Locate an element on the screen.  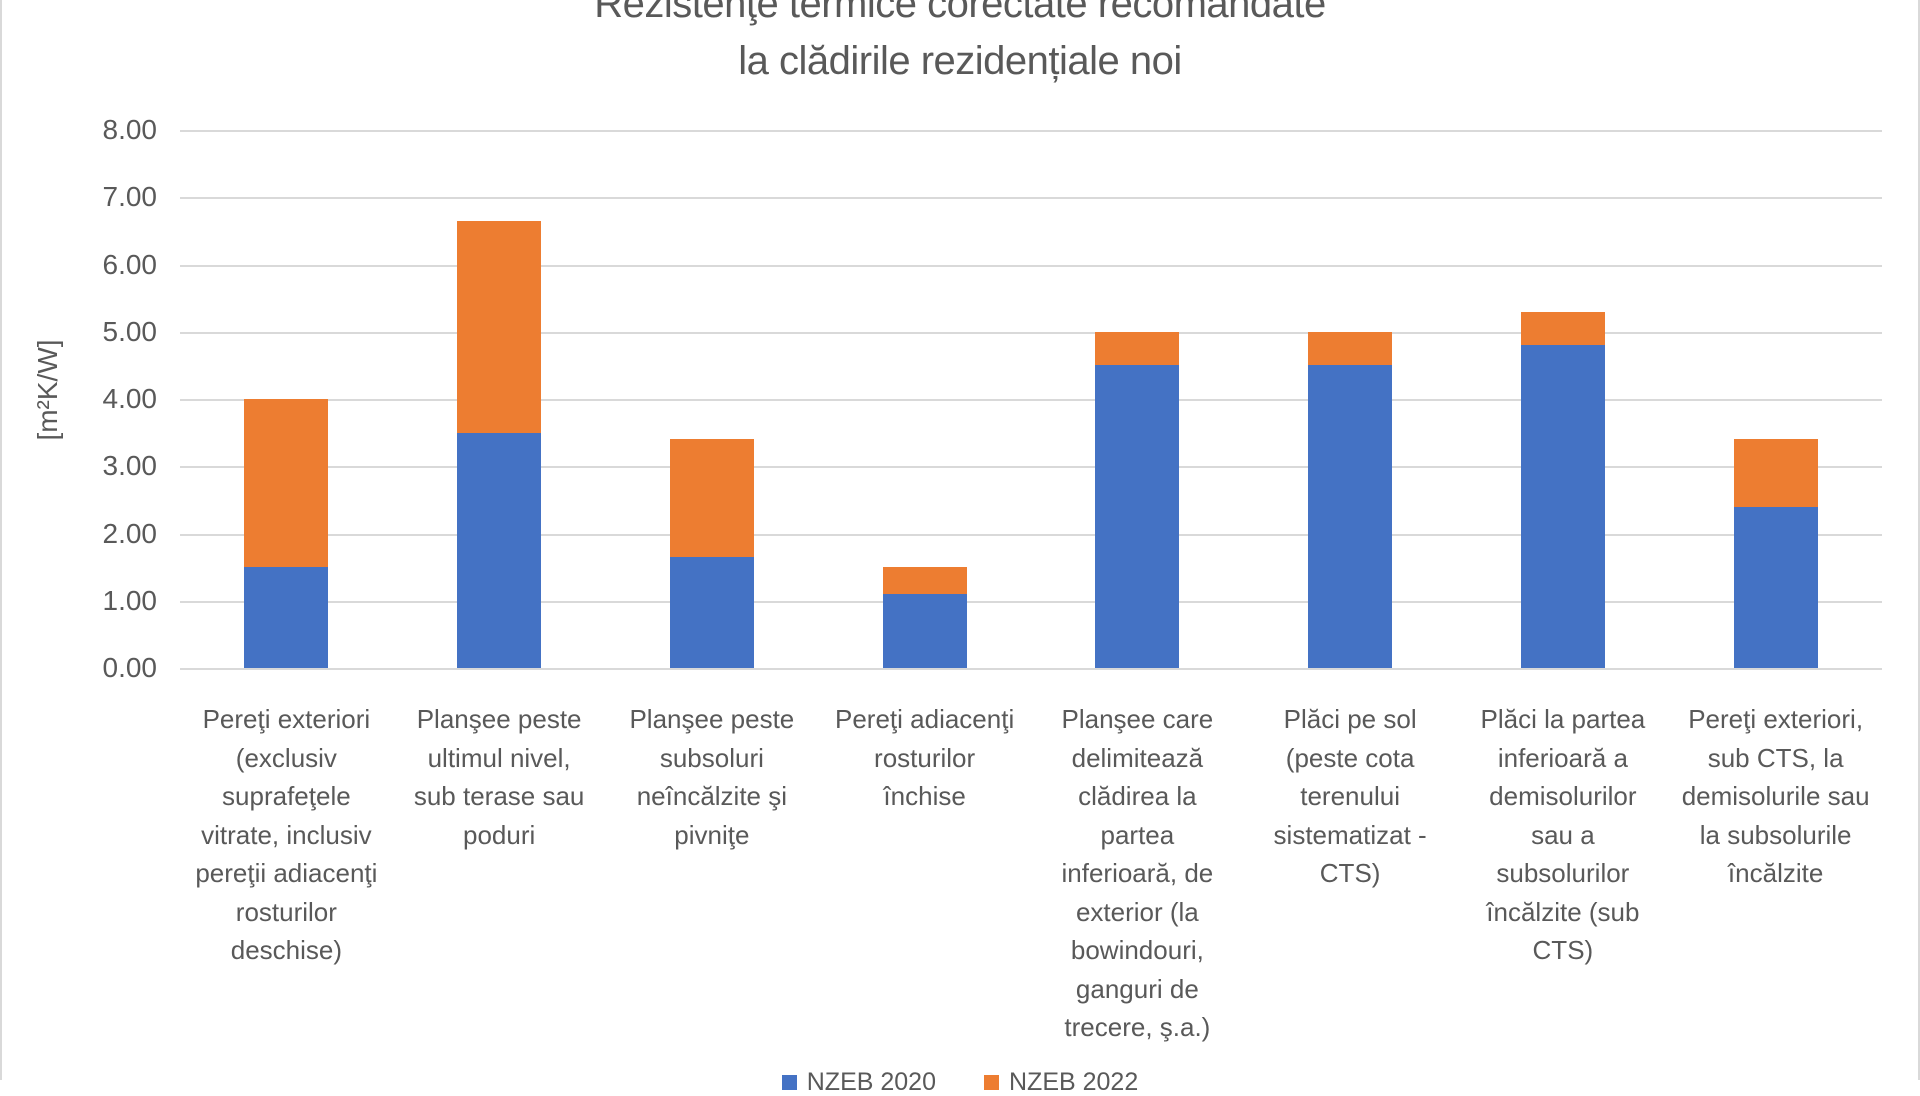
y-tick-label: 1.00 is located at coordinates (130, 600).